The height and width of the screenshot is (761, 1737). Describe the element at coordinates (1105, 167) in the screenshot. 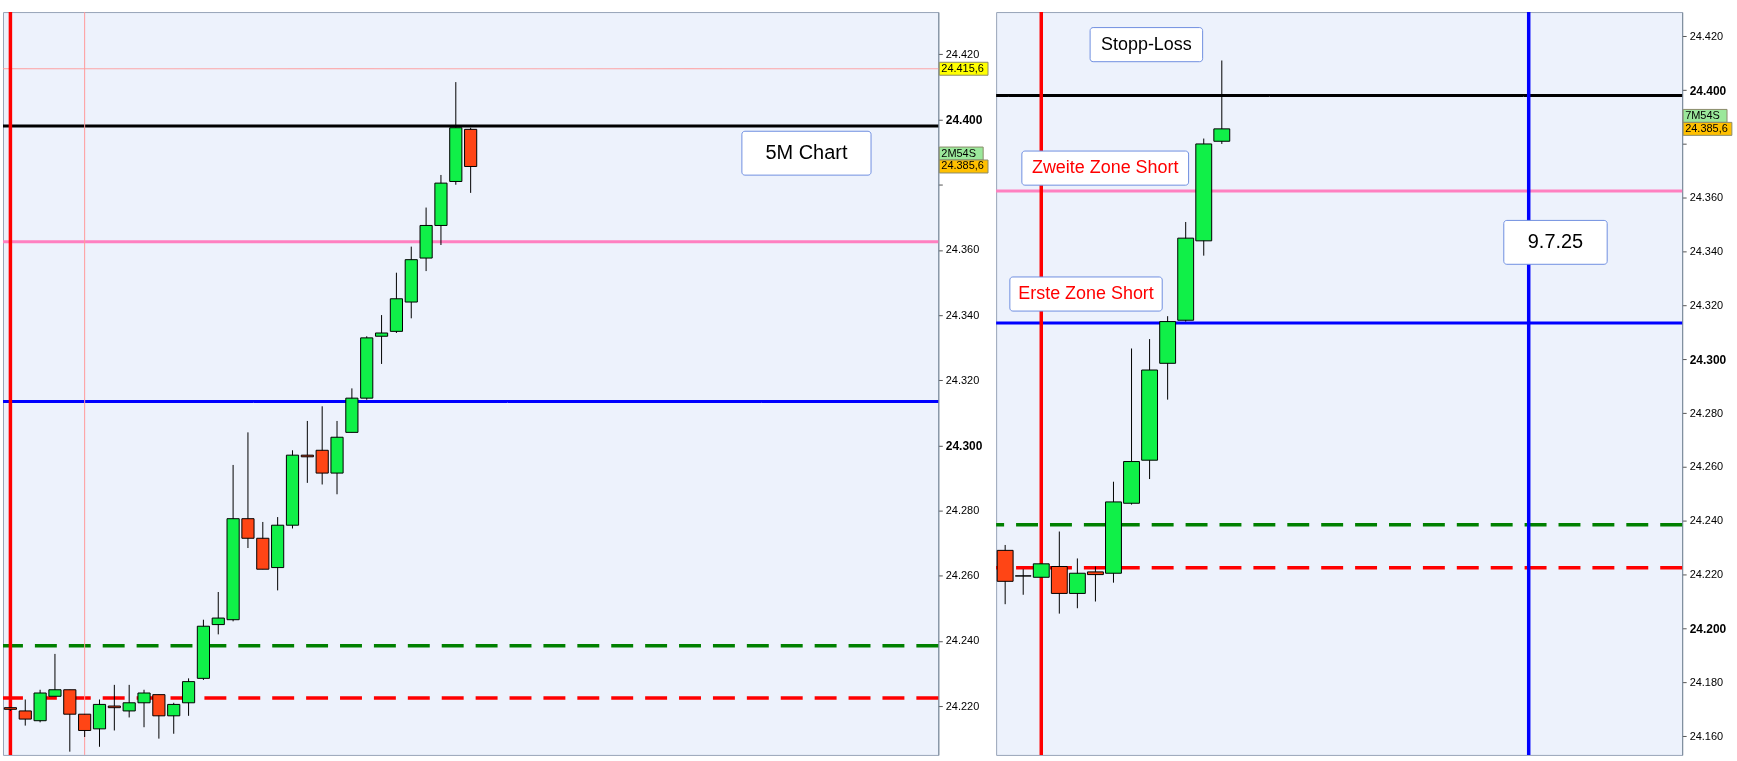

I see `ref-line-label: Zweite Zone Short` at that location.